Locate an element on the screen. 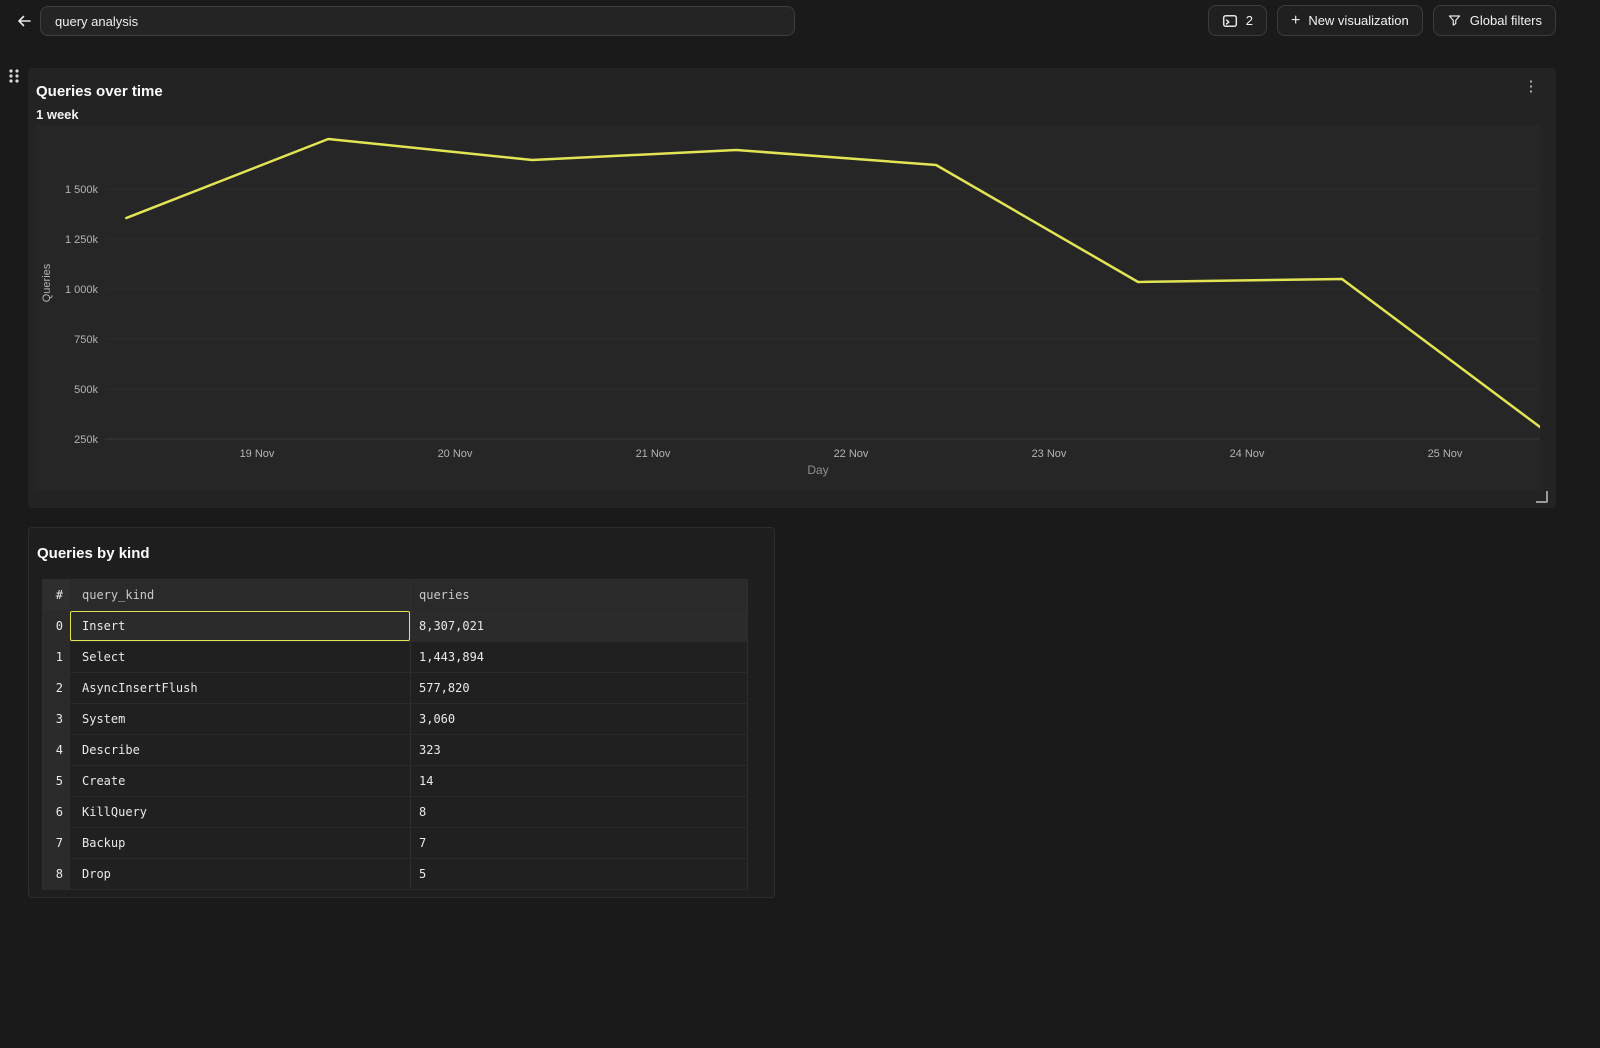 Image resolution: width=1600 pixels, height=1048 pixels. y-tick-label: 750k is located at coordinates (86, 340).